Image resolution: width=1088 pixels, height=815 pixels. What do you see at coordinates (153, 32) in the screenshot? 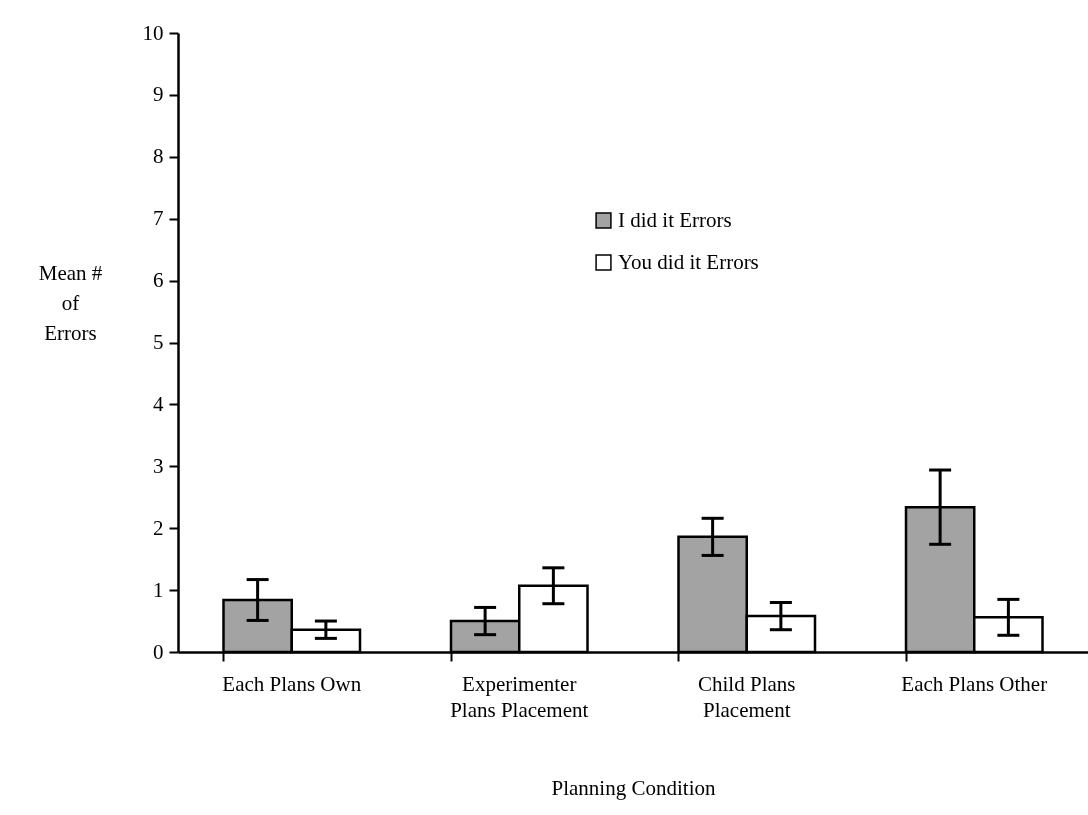
I see `y-tick-label: 10` at bounding box center [153, 32].